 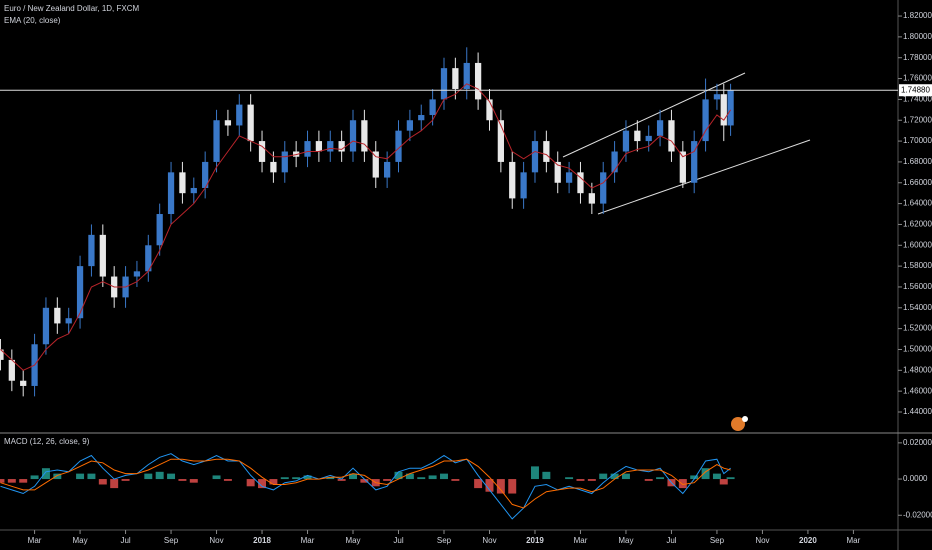 I want to click on signal-line, so click(x=365, y=483).